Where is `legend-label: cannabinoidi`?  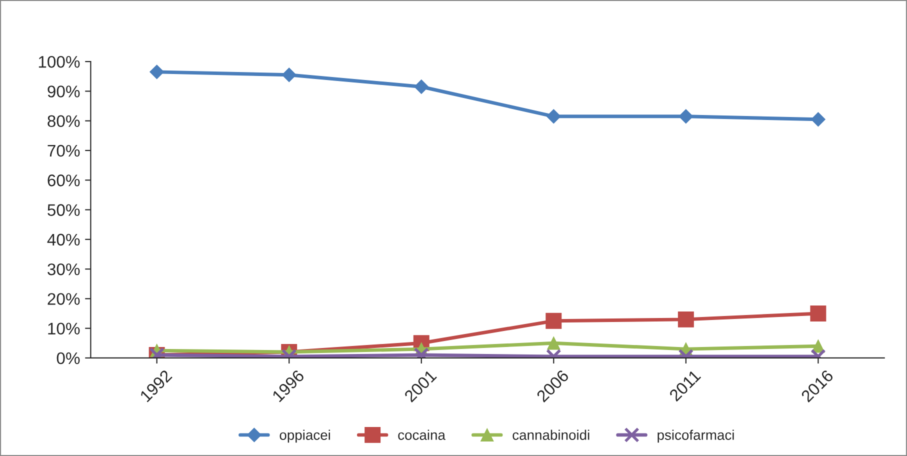 legend-label: cannabinoidi is located at coordinates (551, 435).